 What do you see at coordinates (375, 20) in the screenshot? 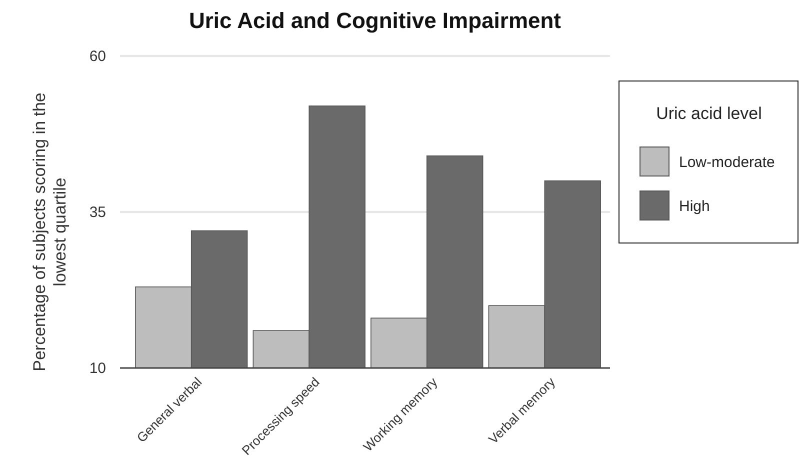
I see `chart-title: Uric Acid and Cognitive Impairment` at bounding box center [375, 20].